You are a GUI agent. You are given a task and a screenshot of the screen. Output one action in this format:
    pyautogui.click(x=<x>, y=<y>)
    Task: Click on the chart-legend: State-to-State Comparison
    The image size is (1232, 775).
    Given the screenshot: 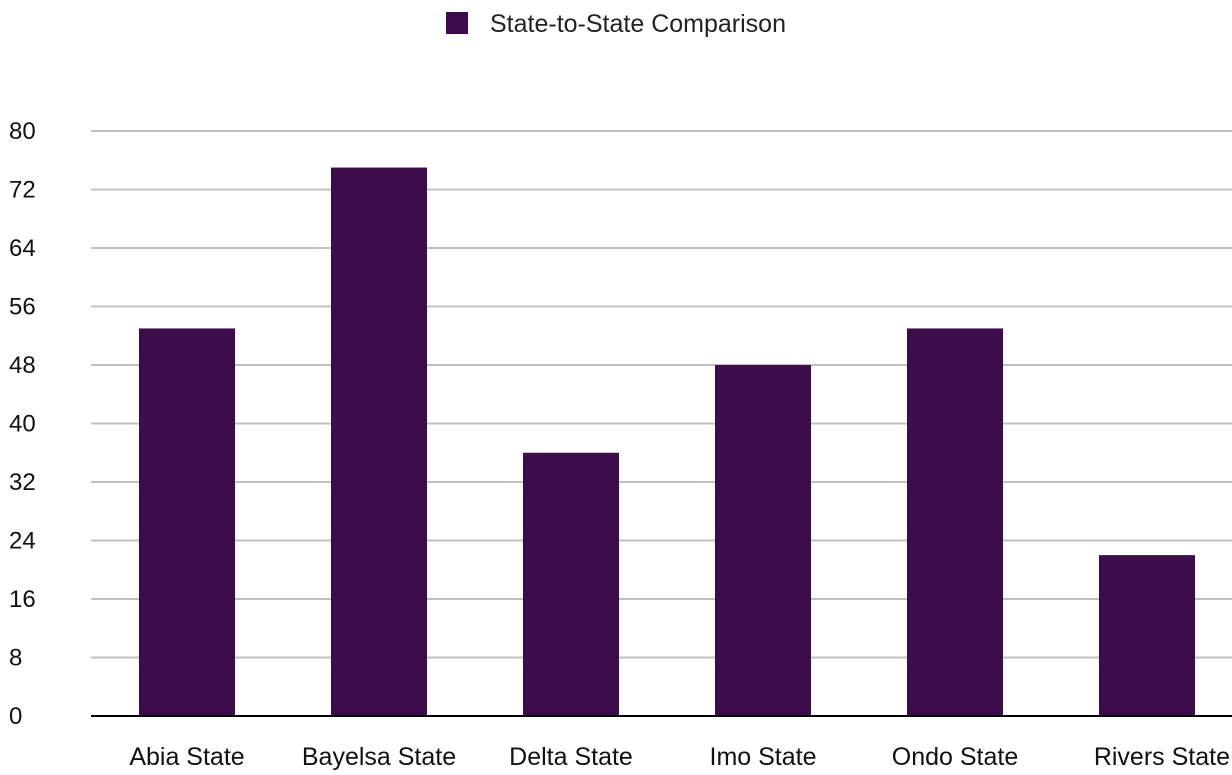 What is the action you would take?
    pyautogui.click(x=616, y=24)
    